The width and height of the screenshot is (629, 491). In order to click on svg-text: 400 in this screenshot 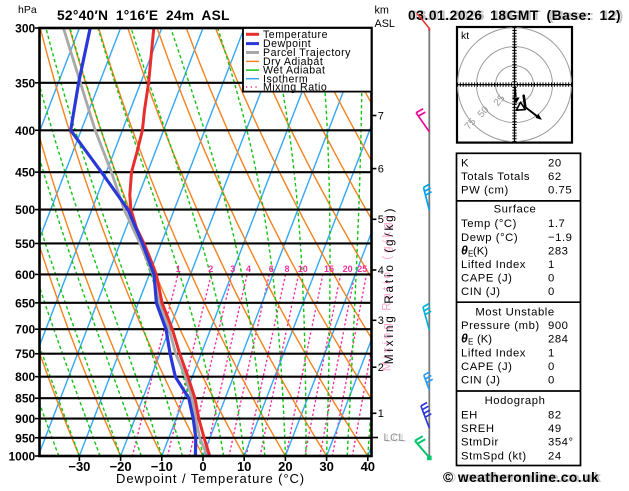, I will do `click(25, 131)`.